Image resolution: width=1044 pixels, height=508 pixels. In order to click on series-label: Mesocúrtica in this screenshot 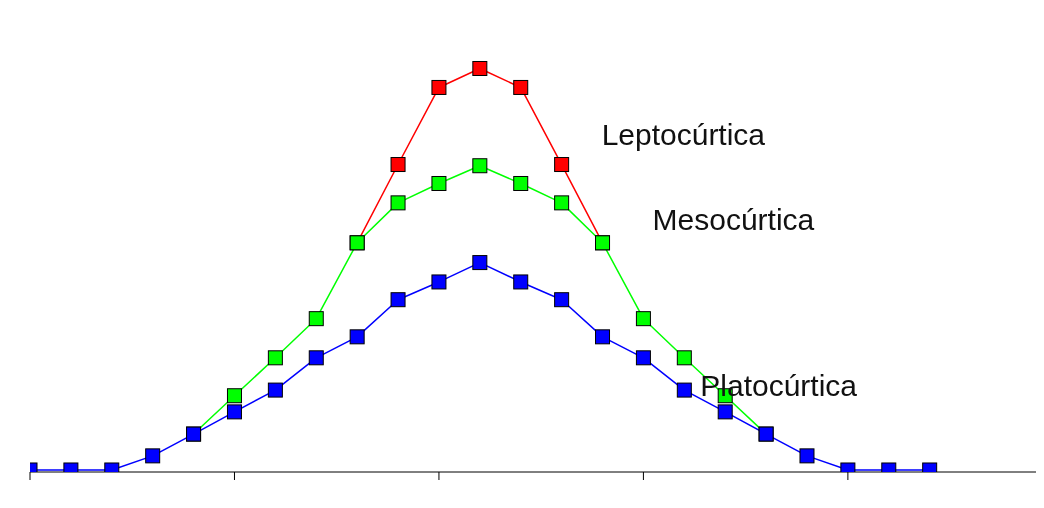, I will do `click(733, 219)`.